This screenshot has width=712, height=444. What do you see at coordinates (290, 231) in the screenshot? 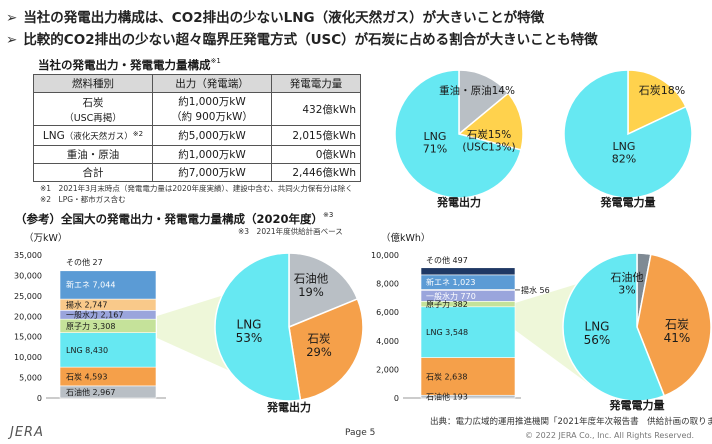
I see `national-note: ※3 2021年度供給計画ベース` at bounding box center [290, 231].